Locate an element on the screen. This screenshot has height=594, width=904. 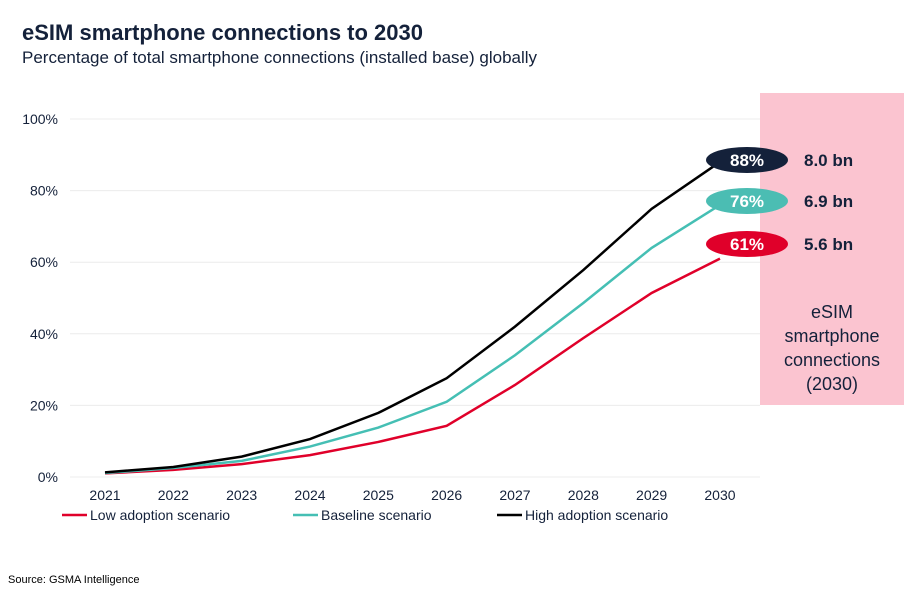
x-tick-label: 2025 is located at coordinates (378, 495).